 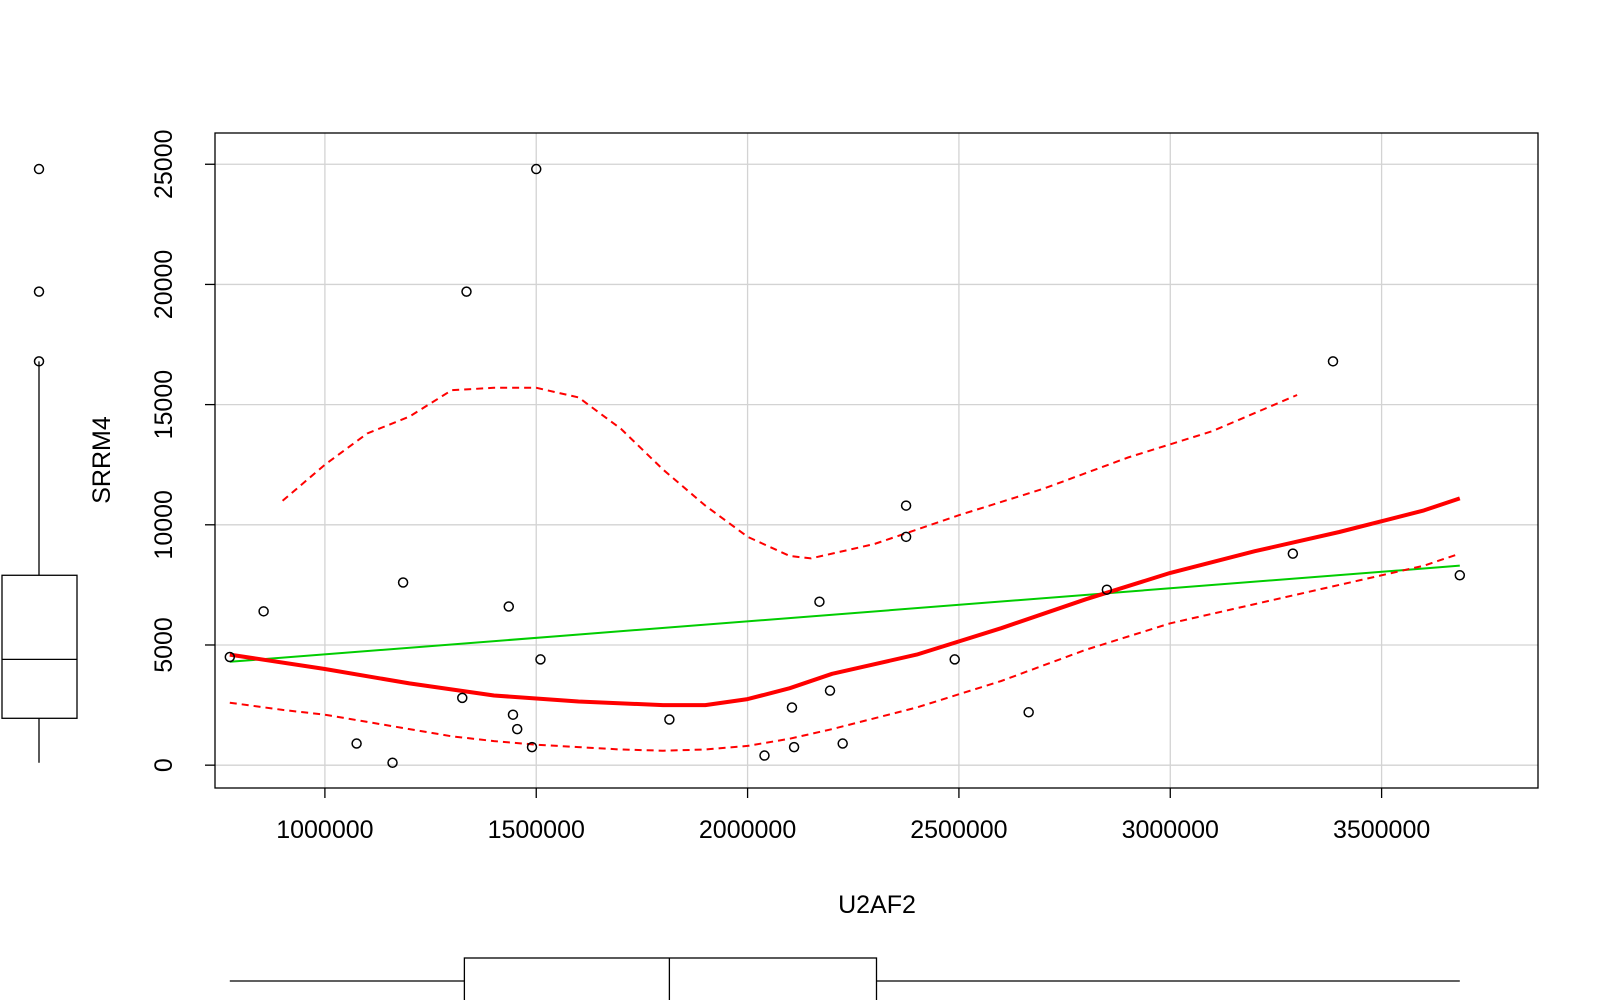 I want to click on y-axis-label: SRRM4, so click(x=102, y=460).